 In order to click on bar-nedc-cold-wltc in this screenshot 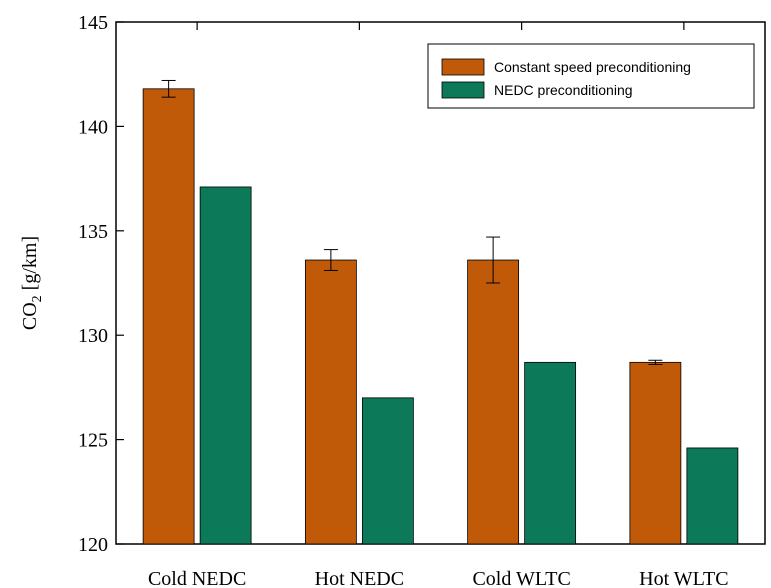, I will do `click(550, 453)`.